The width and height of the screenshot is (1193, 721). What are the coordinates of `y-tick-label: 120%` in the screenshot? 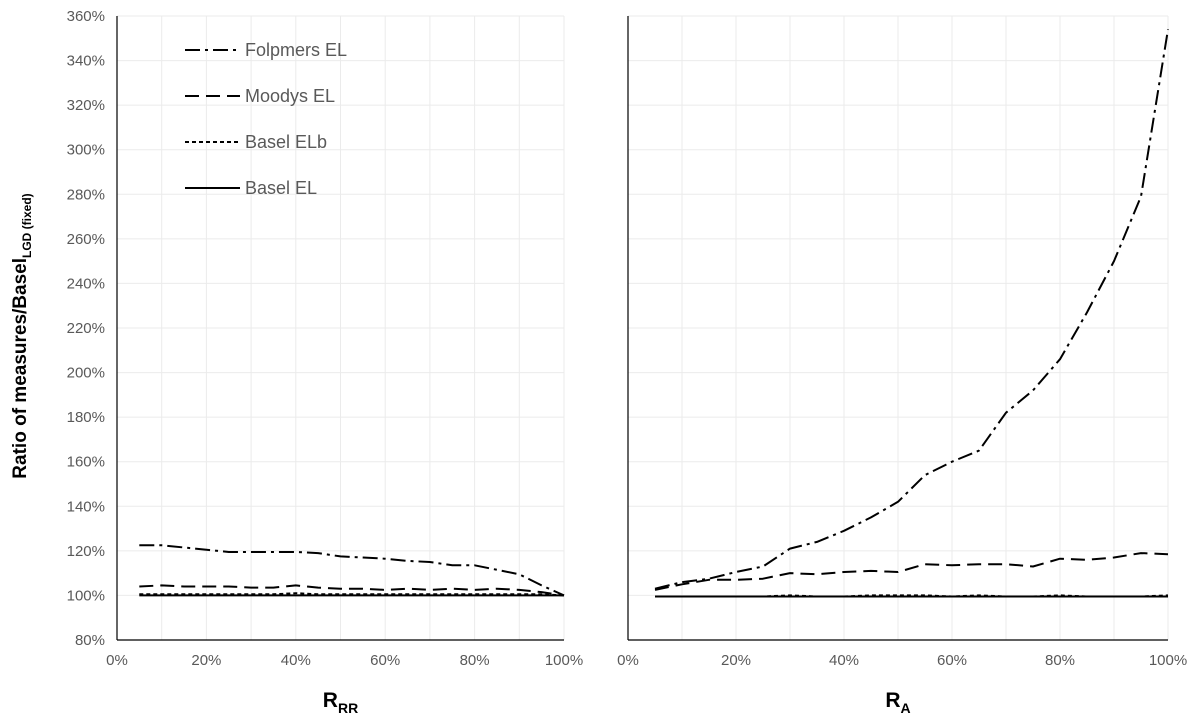 It's located at (86, 551).